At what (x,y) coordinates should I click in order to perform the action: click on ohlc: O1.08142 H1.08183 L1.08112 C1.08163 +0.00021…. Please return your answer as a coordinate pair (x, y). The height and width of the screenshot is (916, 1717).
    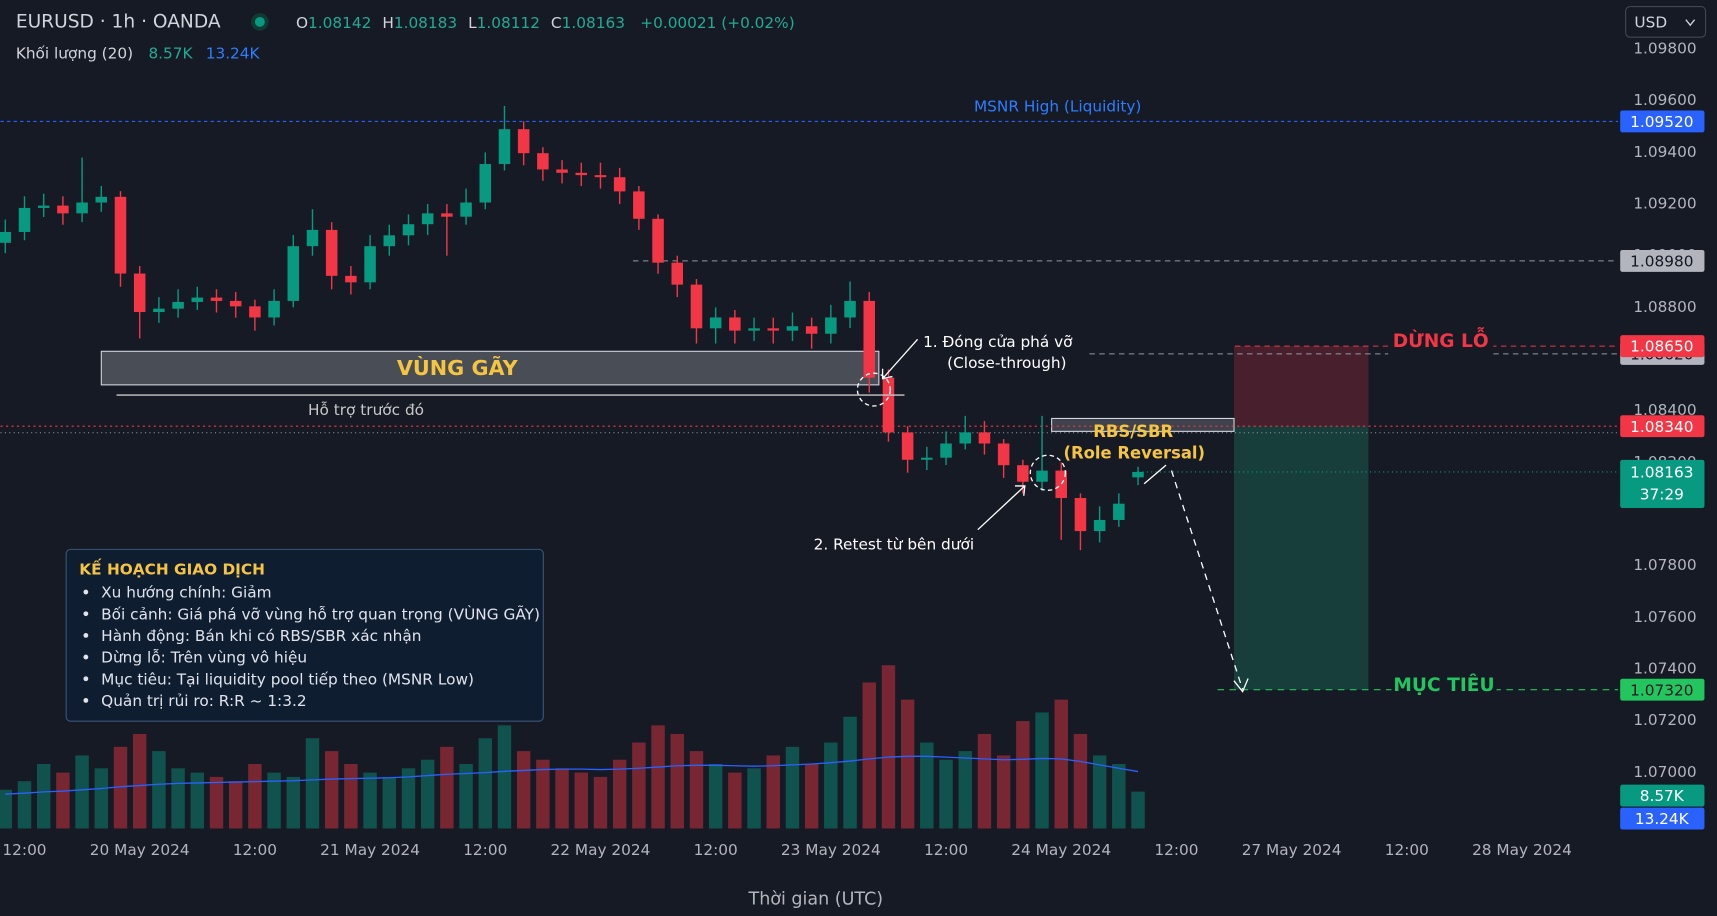
    Looking at the image, I should click on (545, 22).